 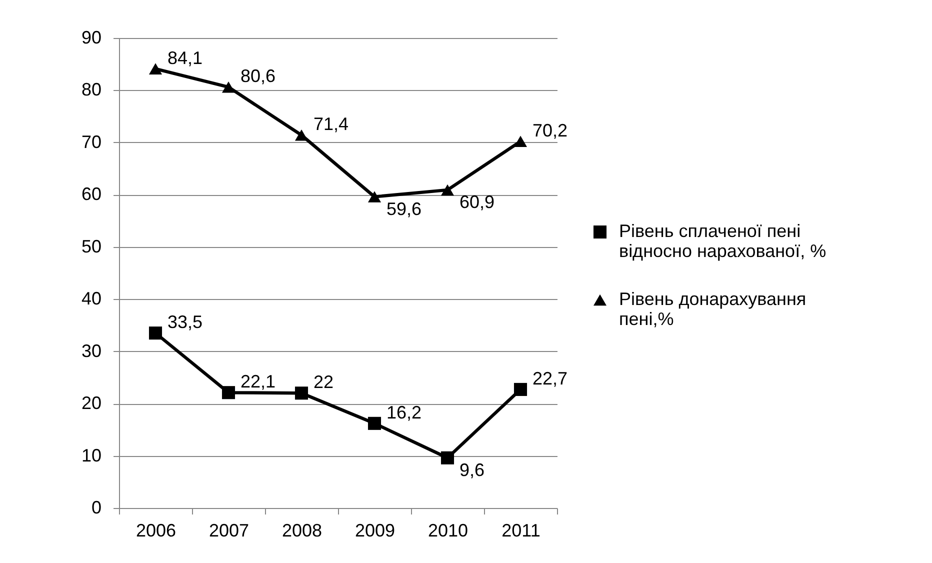 What do you see at coordinates (258, 382) in the screenshot?
I see `data-label: 22,1` at bounding box center [258, 382].